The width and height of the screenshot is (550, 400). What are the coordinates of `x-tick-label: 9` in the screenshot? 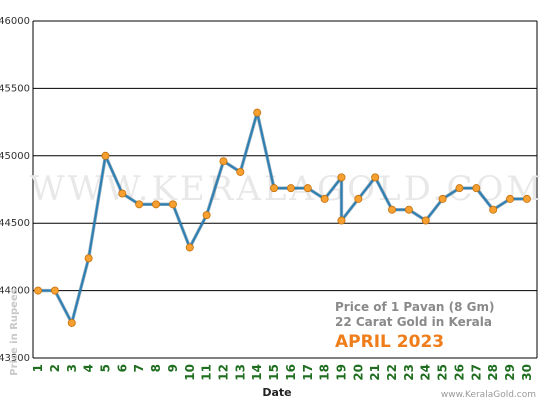 It's located at (173, 368).